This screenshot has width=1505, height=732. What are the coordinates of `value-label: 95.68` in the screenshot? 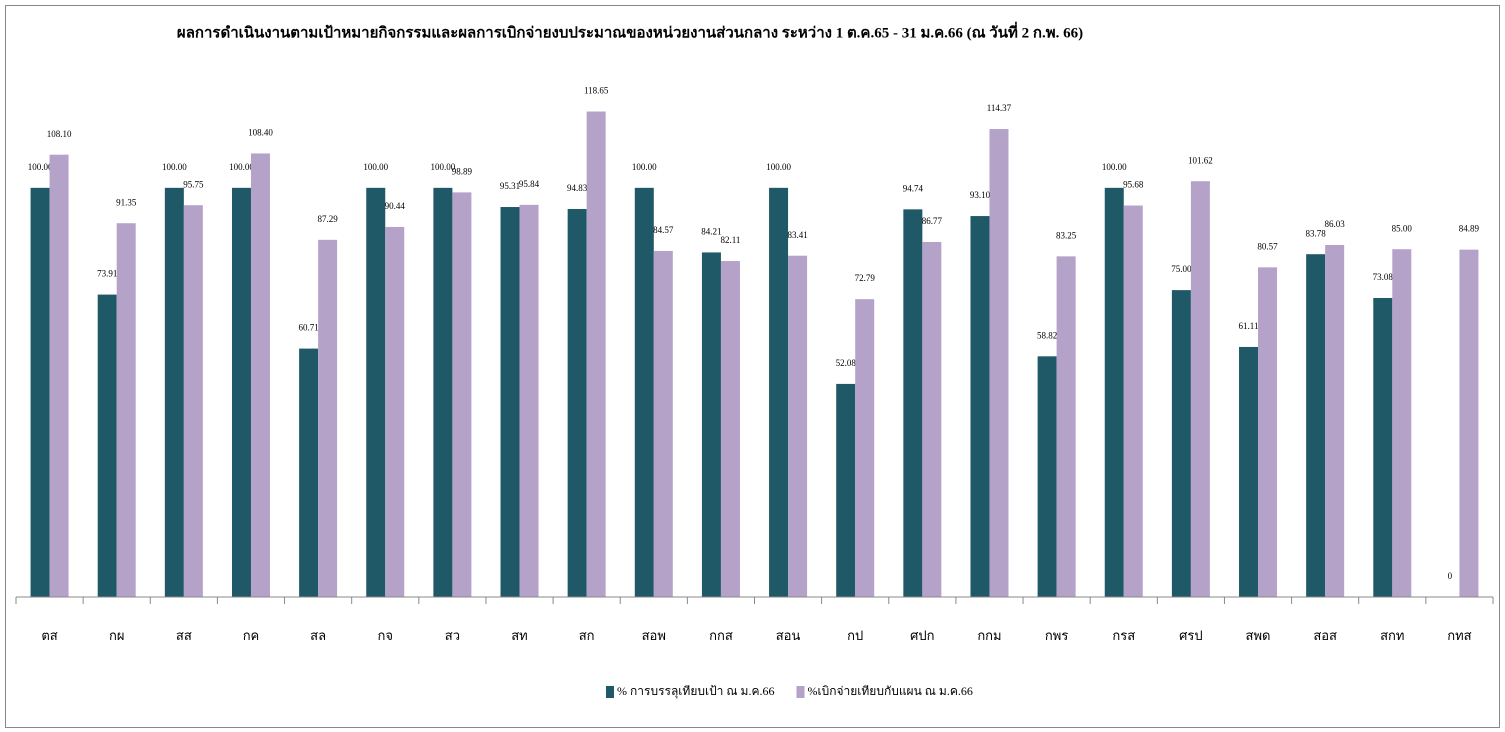 It's located at (1133, 185).